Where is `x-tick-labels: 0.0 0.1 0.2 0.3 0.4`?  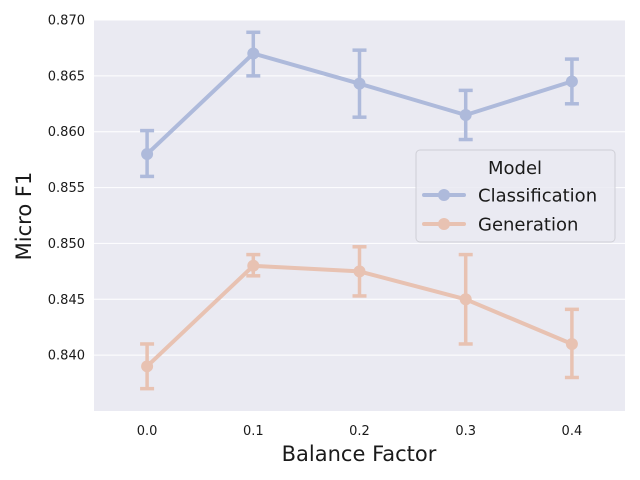
x-tick-labels: 0.0 0.1 0.2 0.3 0.4 is located at coordinates (359, 431).